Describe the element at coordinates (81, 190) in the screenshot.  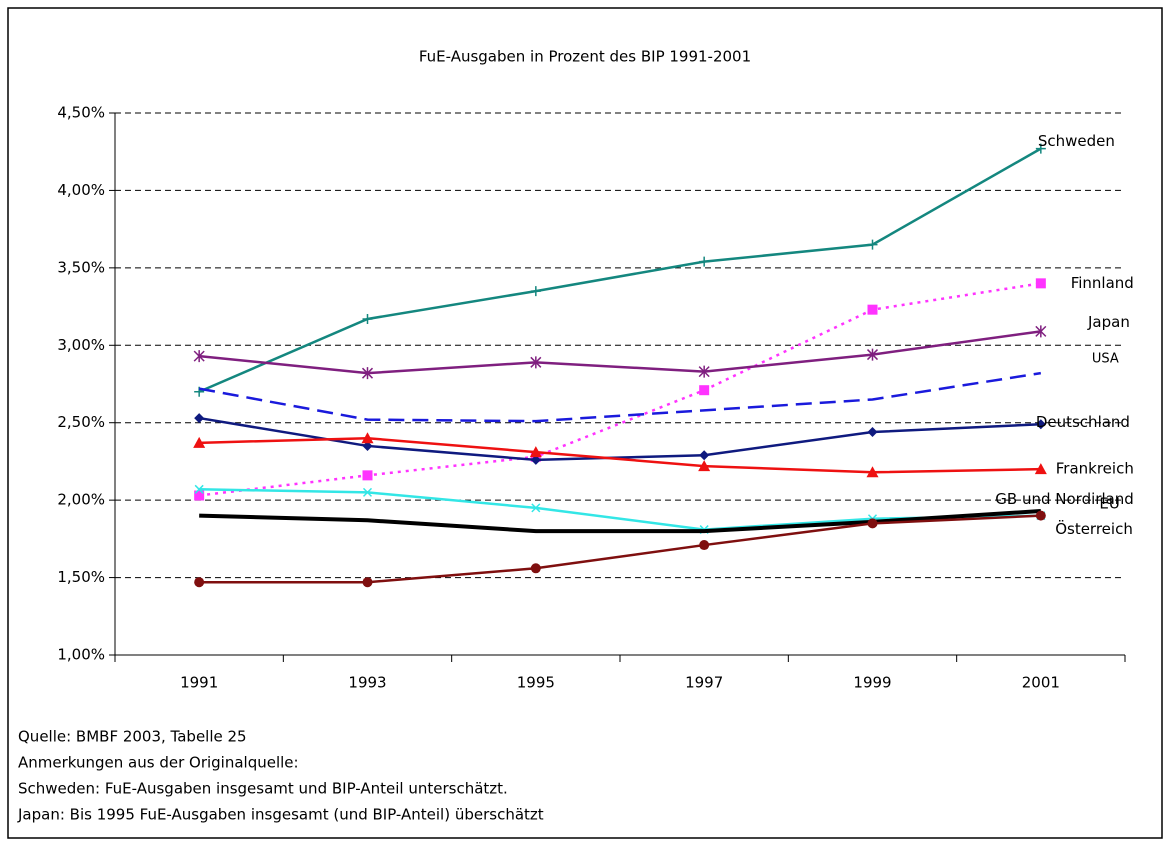
I see `y-tick-label: 4,00%` at that location.